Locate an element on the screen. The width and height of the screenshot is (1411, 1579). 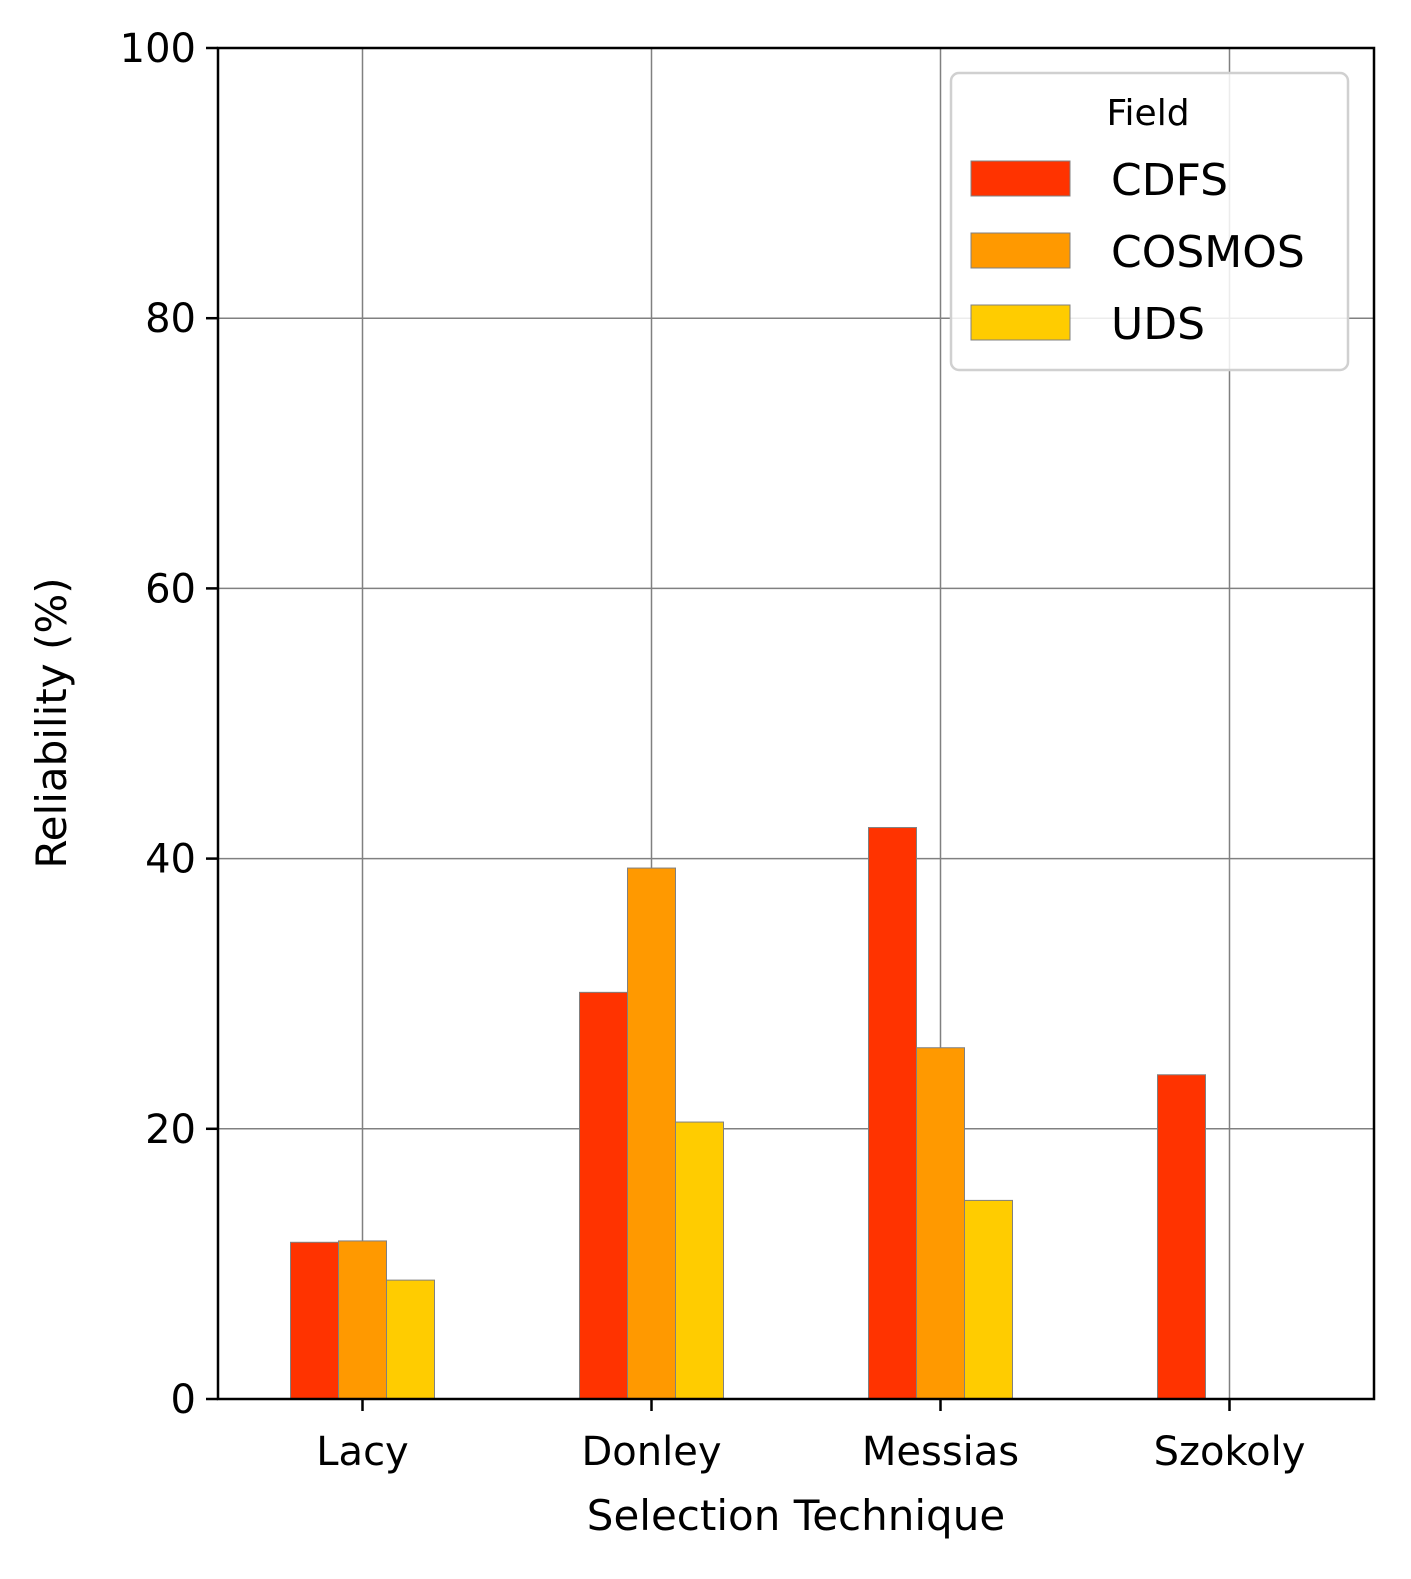
x-tick-label: Lacy is located at coordinates (362, 1452).